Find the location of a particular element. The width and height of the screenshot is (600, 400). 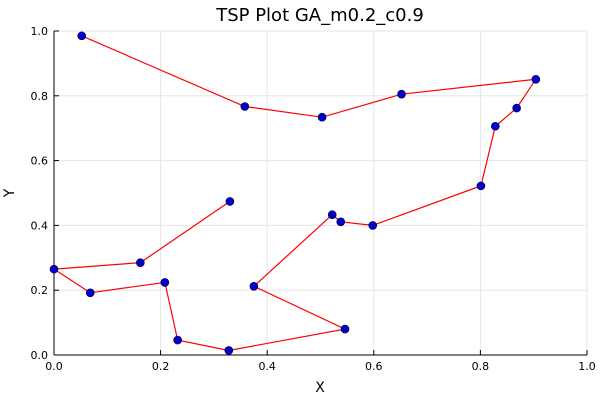

y-tick-label: 0.2 is located at coordinates (40, 290).